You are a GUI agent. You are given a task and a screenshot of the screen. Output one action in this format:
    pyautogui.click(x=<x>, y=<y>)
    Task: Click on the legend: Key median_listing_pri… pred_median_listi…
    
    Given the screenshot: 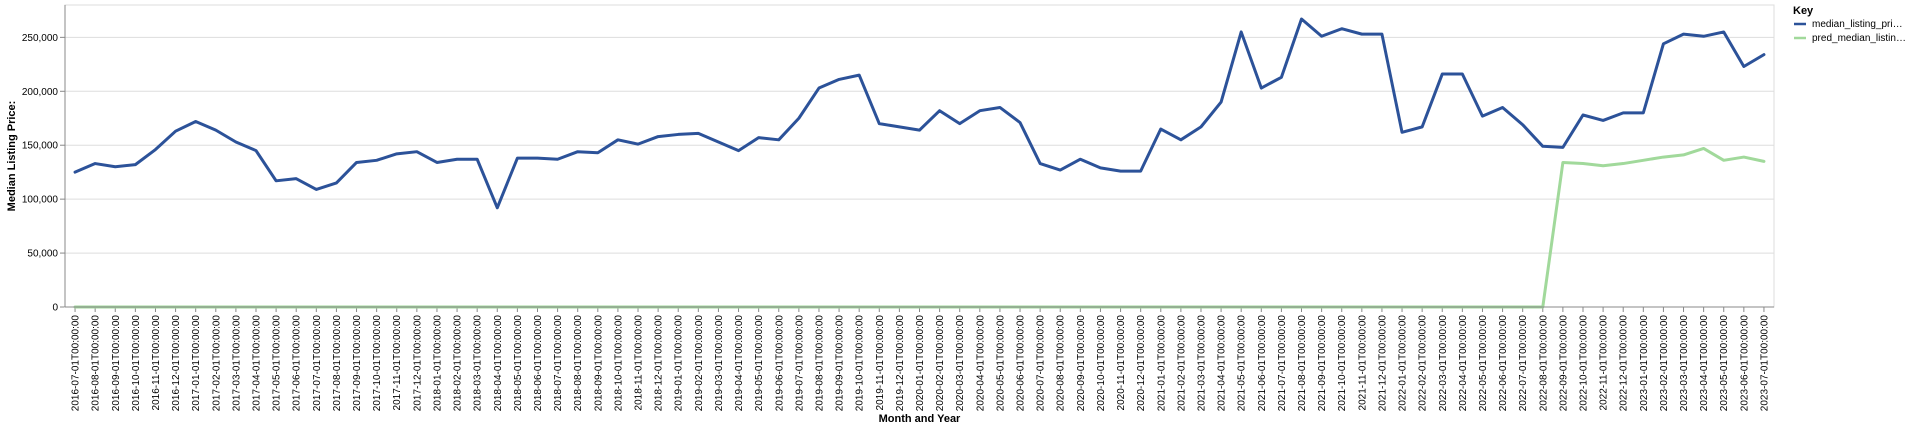 What is the action you would take?
    pyautogui.click(x=1849, y=24)
    